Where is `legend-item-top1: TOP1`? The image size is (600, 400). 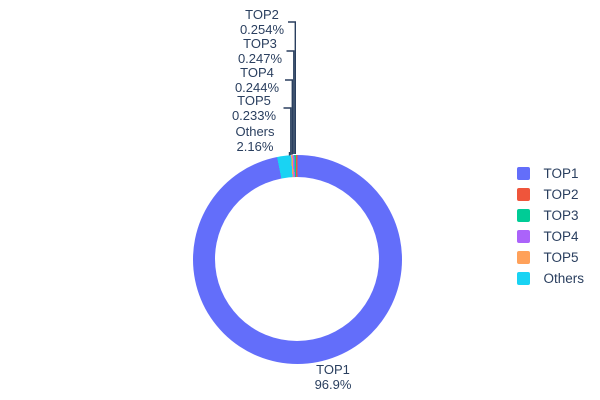
legend-item-top1: TOP1 is located at coordinates (550, 173).